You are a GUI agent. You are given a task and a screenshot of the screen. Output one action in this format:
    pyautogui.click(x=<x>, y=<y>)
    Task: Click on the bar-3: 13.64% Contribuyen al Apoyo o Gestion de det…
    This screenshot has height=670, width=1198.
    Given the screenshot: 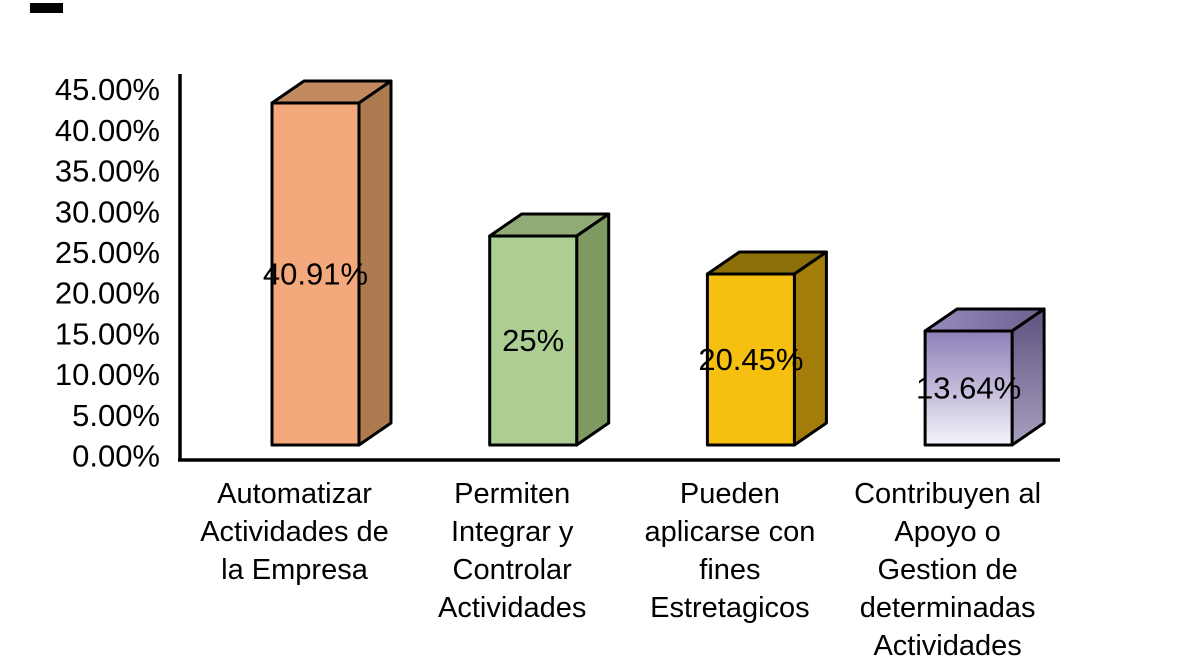 What is the action you would take?
    pyautogui.click(x=950, y=484)
    